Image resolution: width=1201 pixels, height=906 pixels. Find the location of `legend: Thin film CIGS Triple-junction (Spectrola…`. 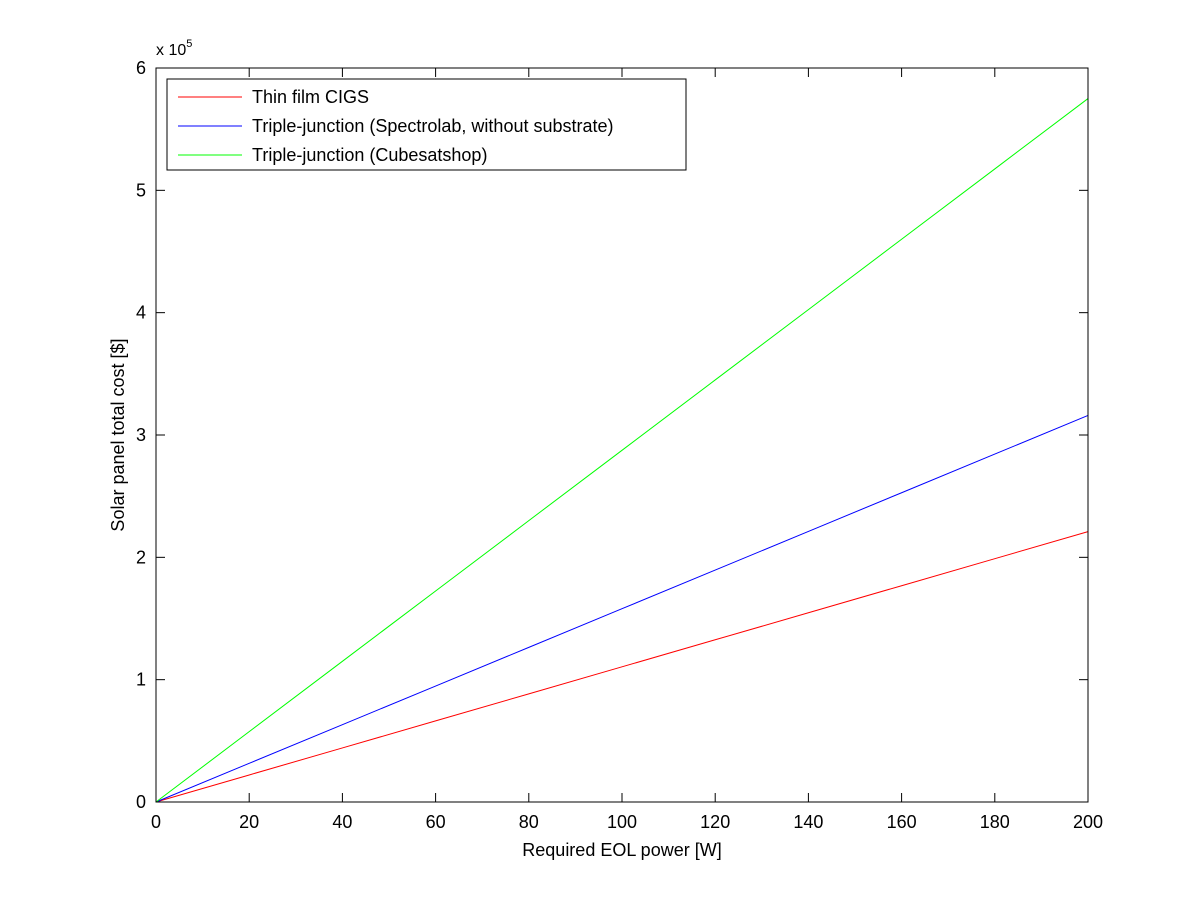

legend: Thin film CIGS Triple-junction (Spectrola… is located at coordinates (426, 124).